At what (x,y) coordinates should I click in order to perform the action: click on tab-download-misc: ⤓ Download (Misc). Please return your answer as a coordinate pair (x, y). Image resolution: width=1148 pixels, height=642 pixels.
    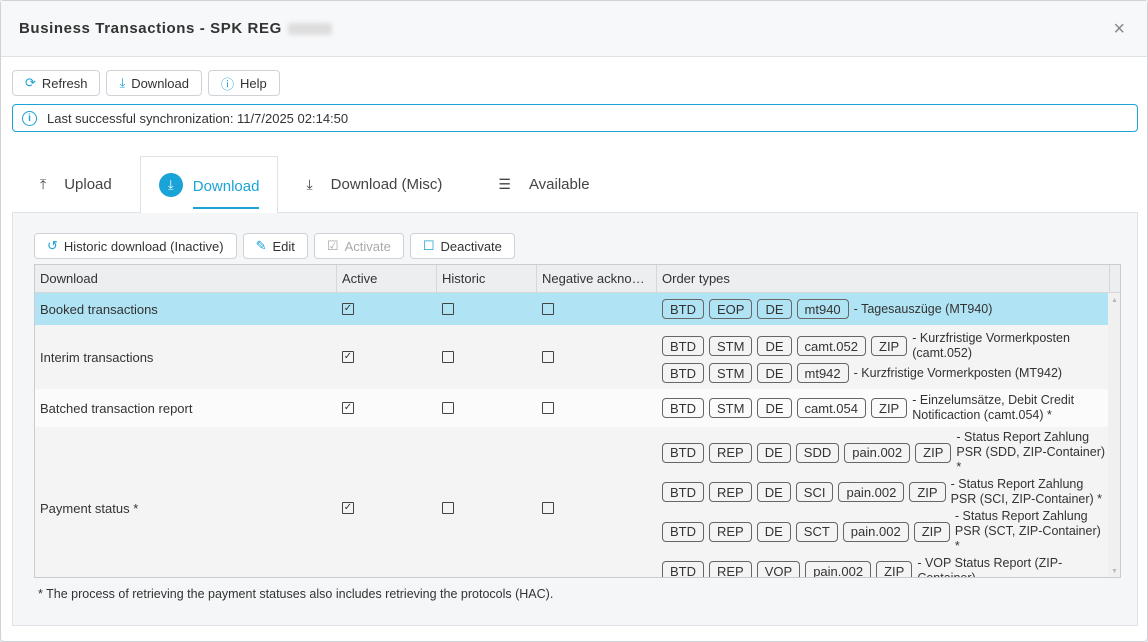
    Looking at the image, I should click on (374, 184).